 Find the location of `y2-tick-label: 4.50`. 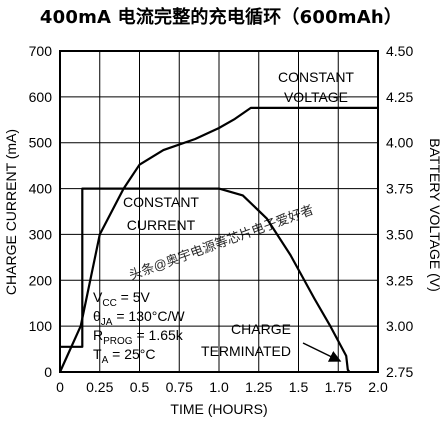

y2-tick-label: 4.50 is located at coordinates (399, 51).